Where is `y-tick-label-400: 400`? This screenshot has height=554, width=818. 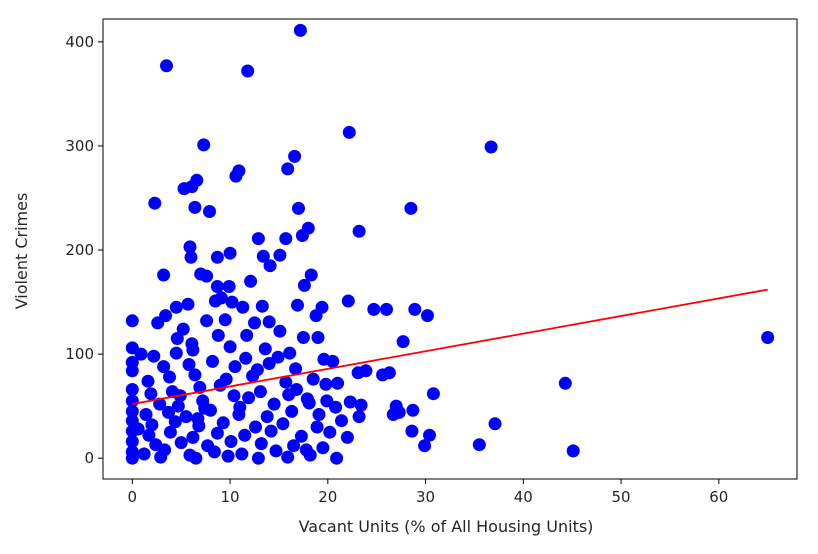
y-tick-label-400: 400 is located at coordinates (79, 42).